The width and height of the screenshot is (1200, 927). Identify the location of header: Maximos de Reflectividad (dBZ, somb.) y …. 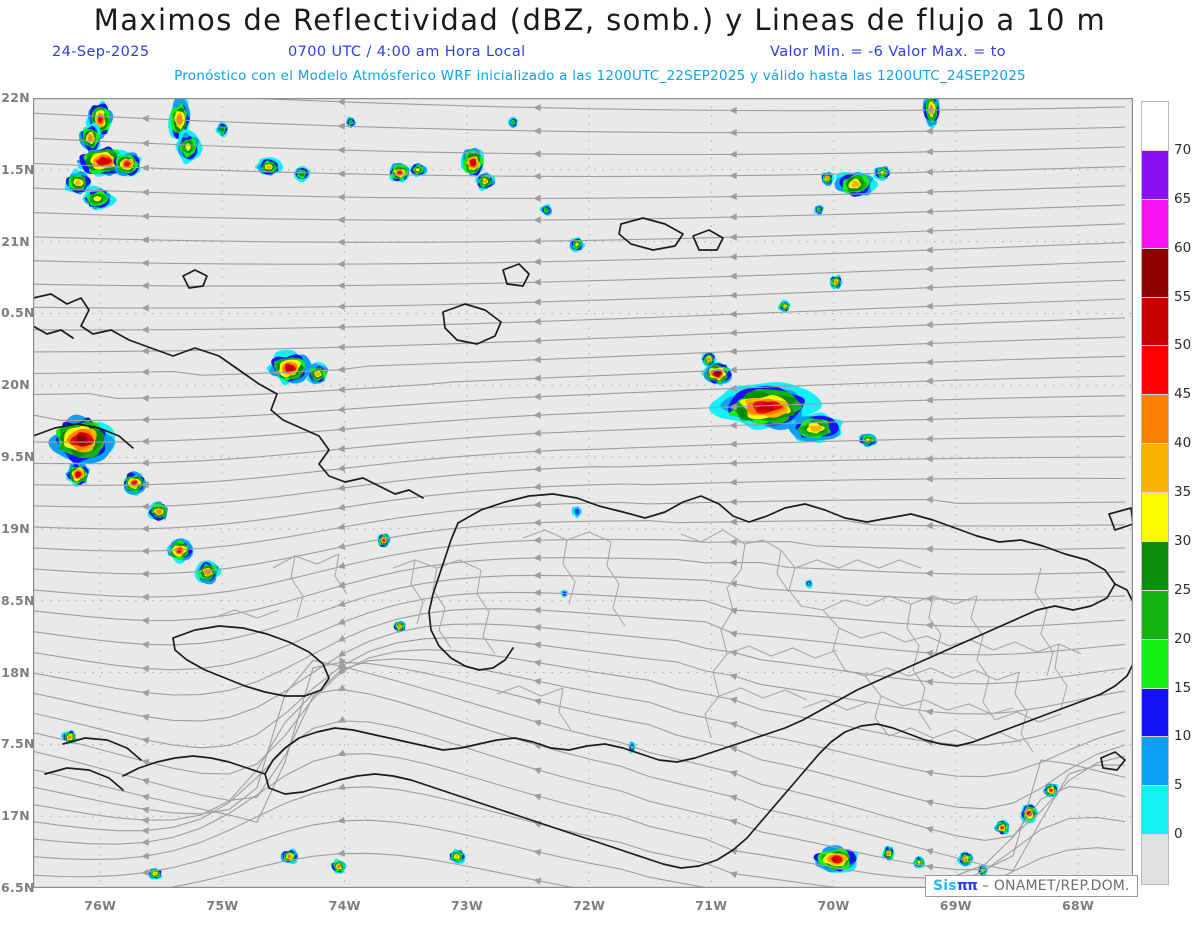
(600, 46).